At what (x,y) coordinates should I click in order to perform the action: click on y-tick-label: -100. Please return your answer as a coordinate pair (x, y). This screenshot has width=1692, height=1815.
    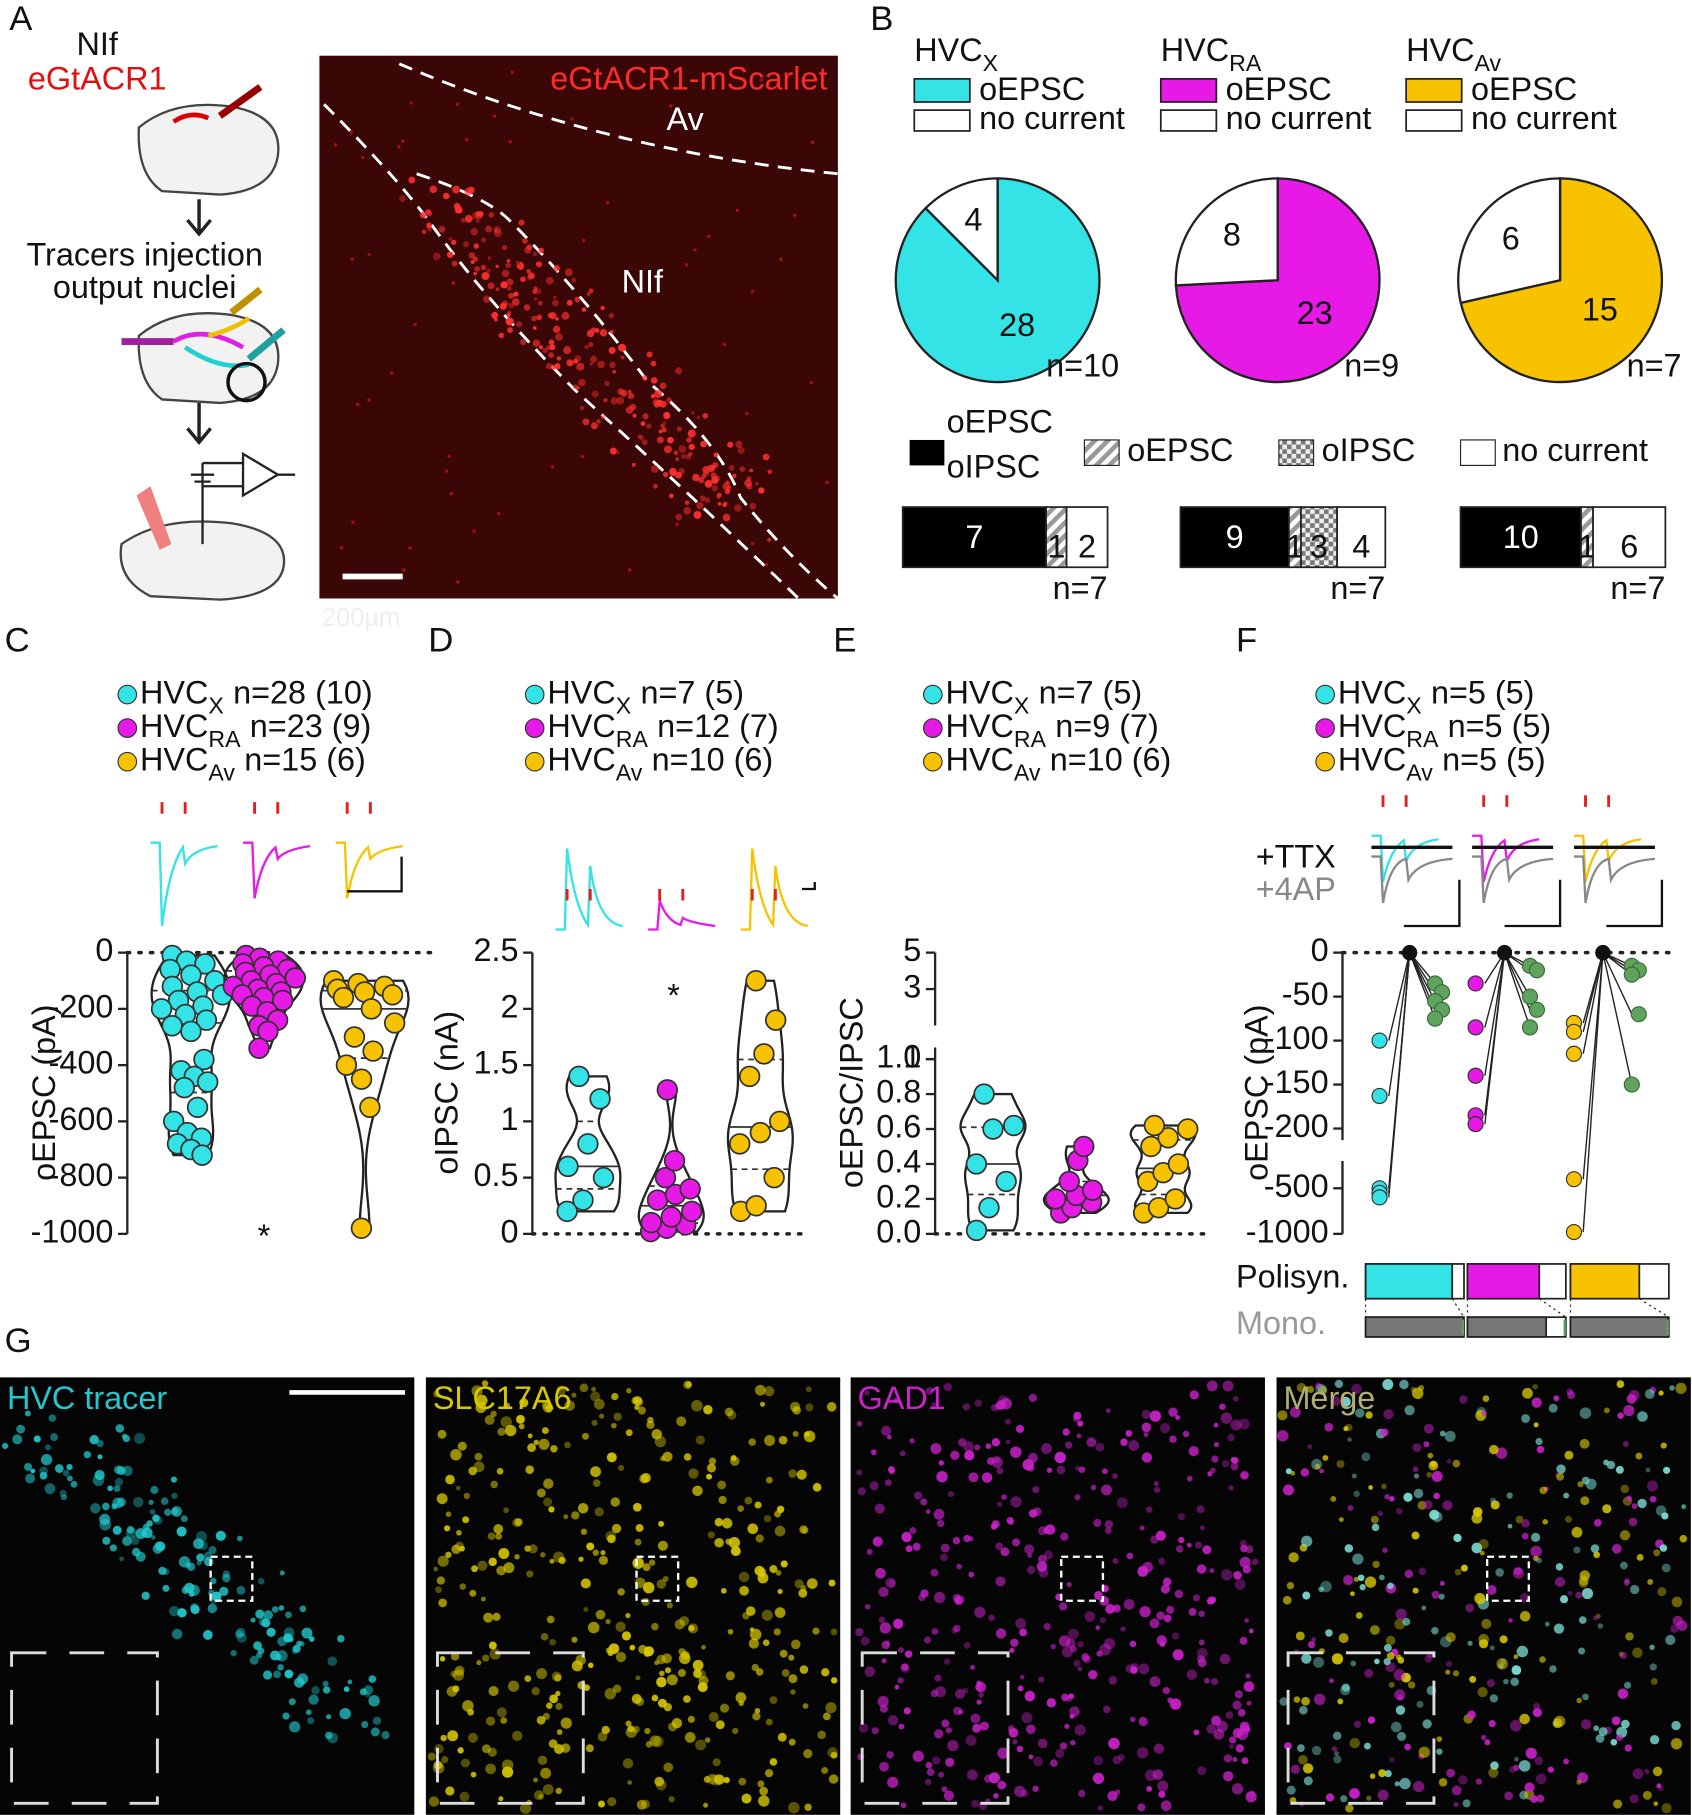
    Looking at the image, I should click on (1296, 1038).